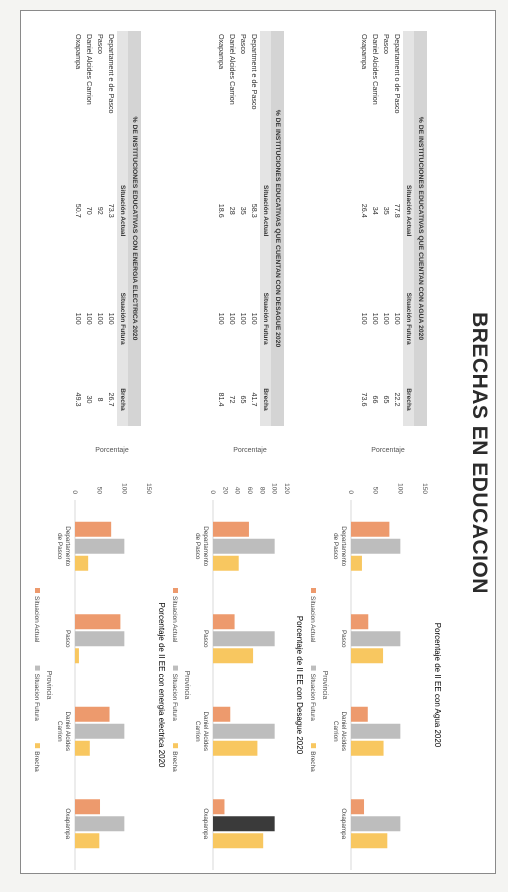 The image size is (508, 892). What do you see at coordinates (221, 210) in the screenshot?
I see `table-cell: 18.6` at bounding box center [221, 210].